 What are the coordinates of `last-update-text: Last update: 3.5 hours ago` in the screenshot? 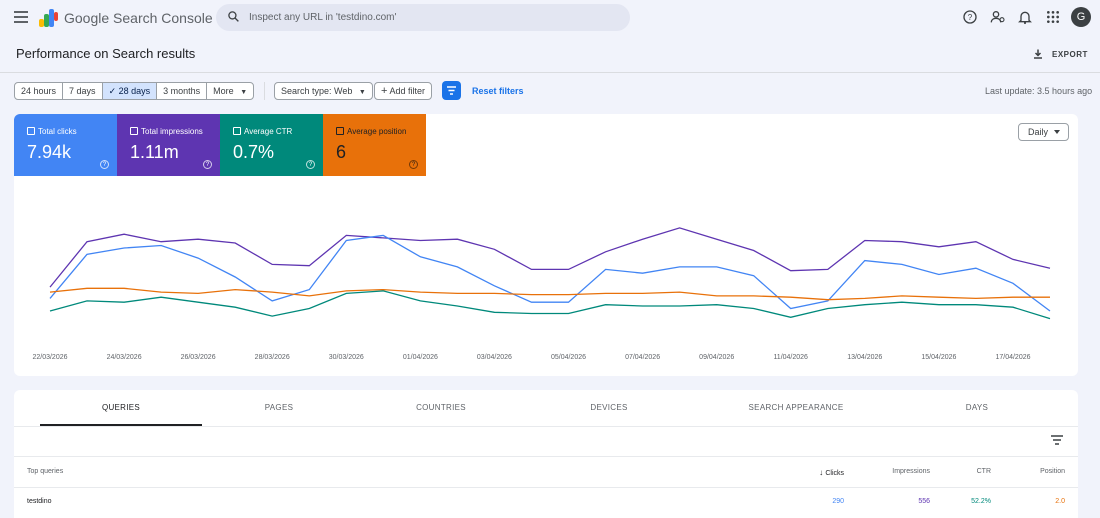 It's located at (1039, 91).